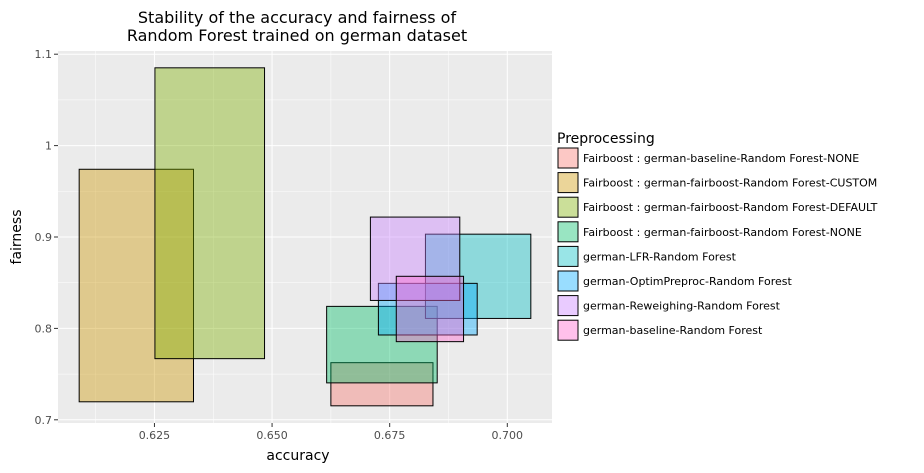  What do you see at coordinates (673, 330) in the screenshot?
I see `legend-label-7: german-baseline-Random Forest` at bounding box center [673, 330].